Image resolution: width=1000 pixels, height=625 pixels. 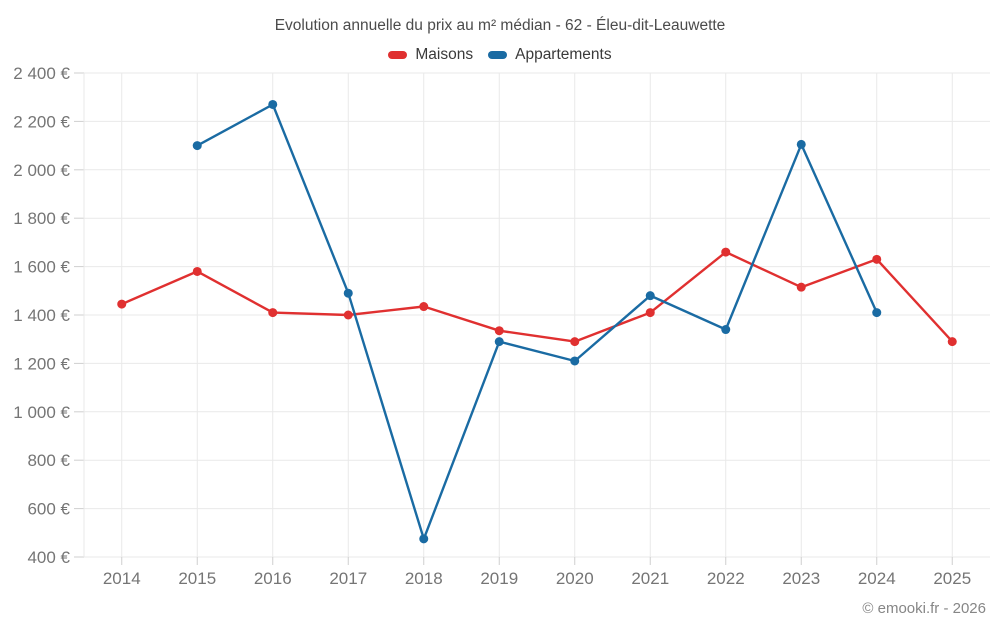 What do you see at coordinates (273, 313) in the screenshot?
I see `data-point-maisons-2016` at bounding box center [273, 313].